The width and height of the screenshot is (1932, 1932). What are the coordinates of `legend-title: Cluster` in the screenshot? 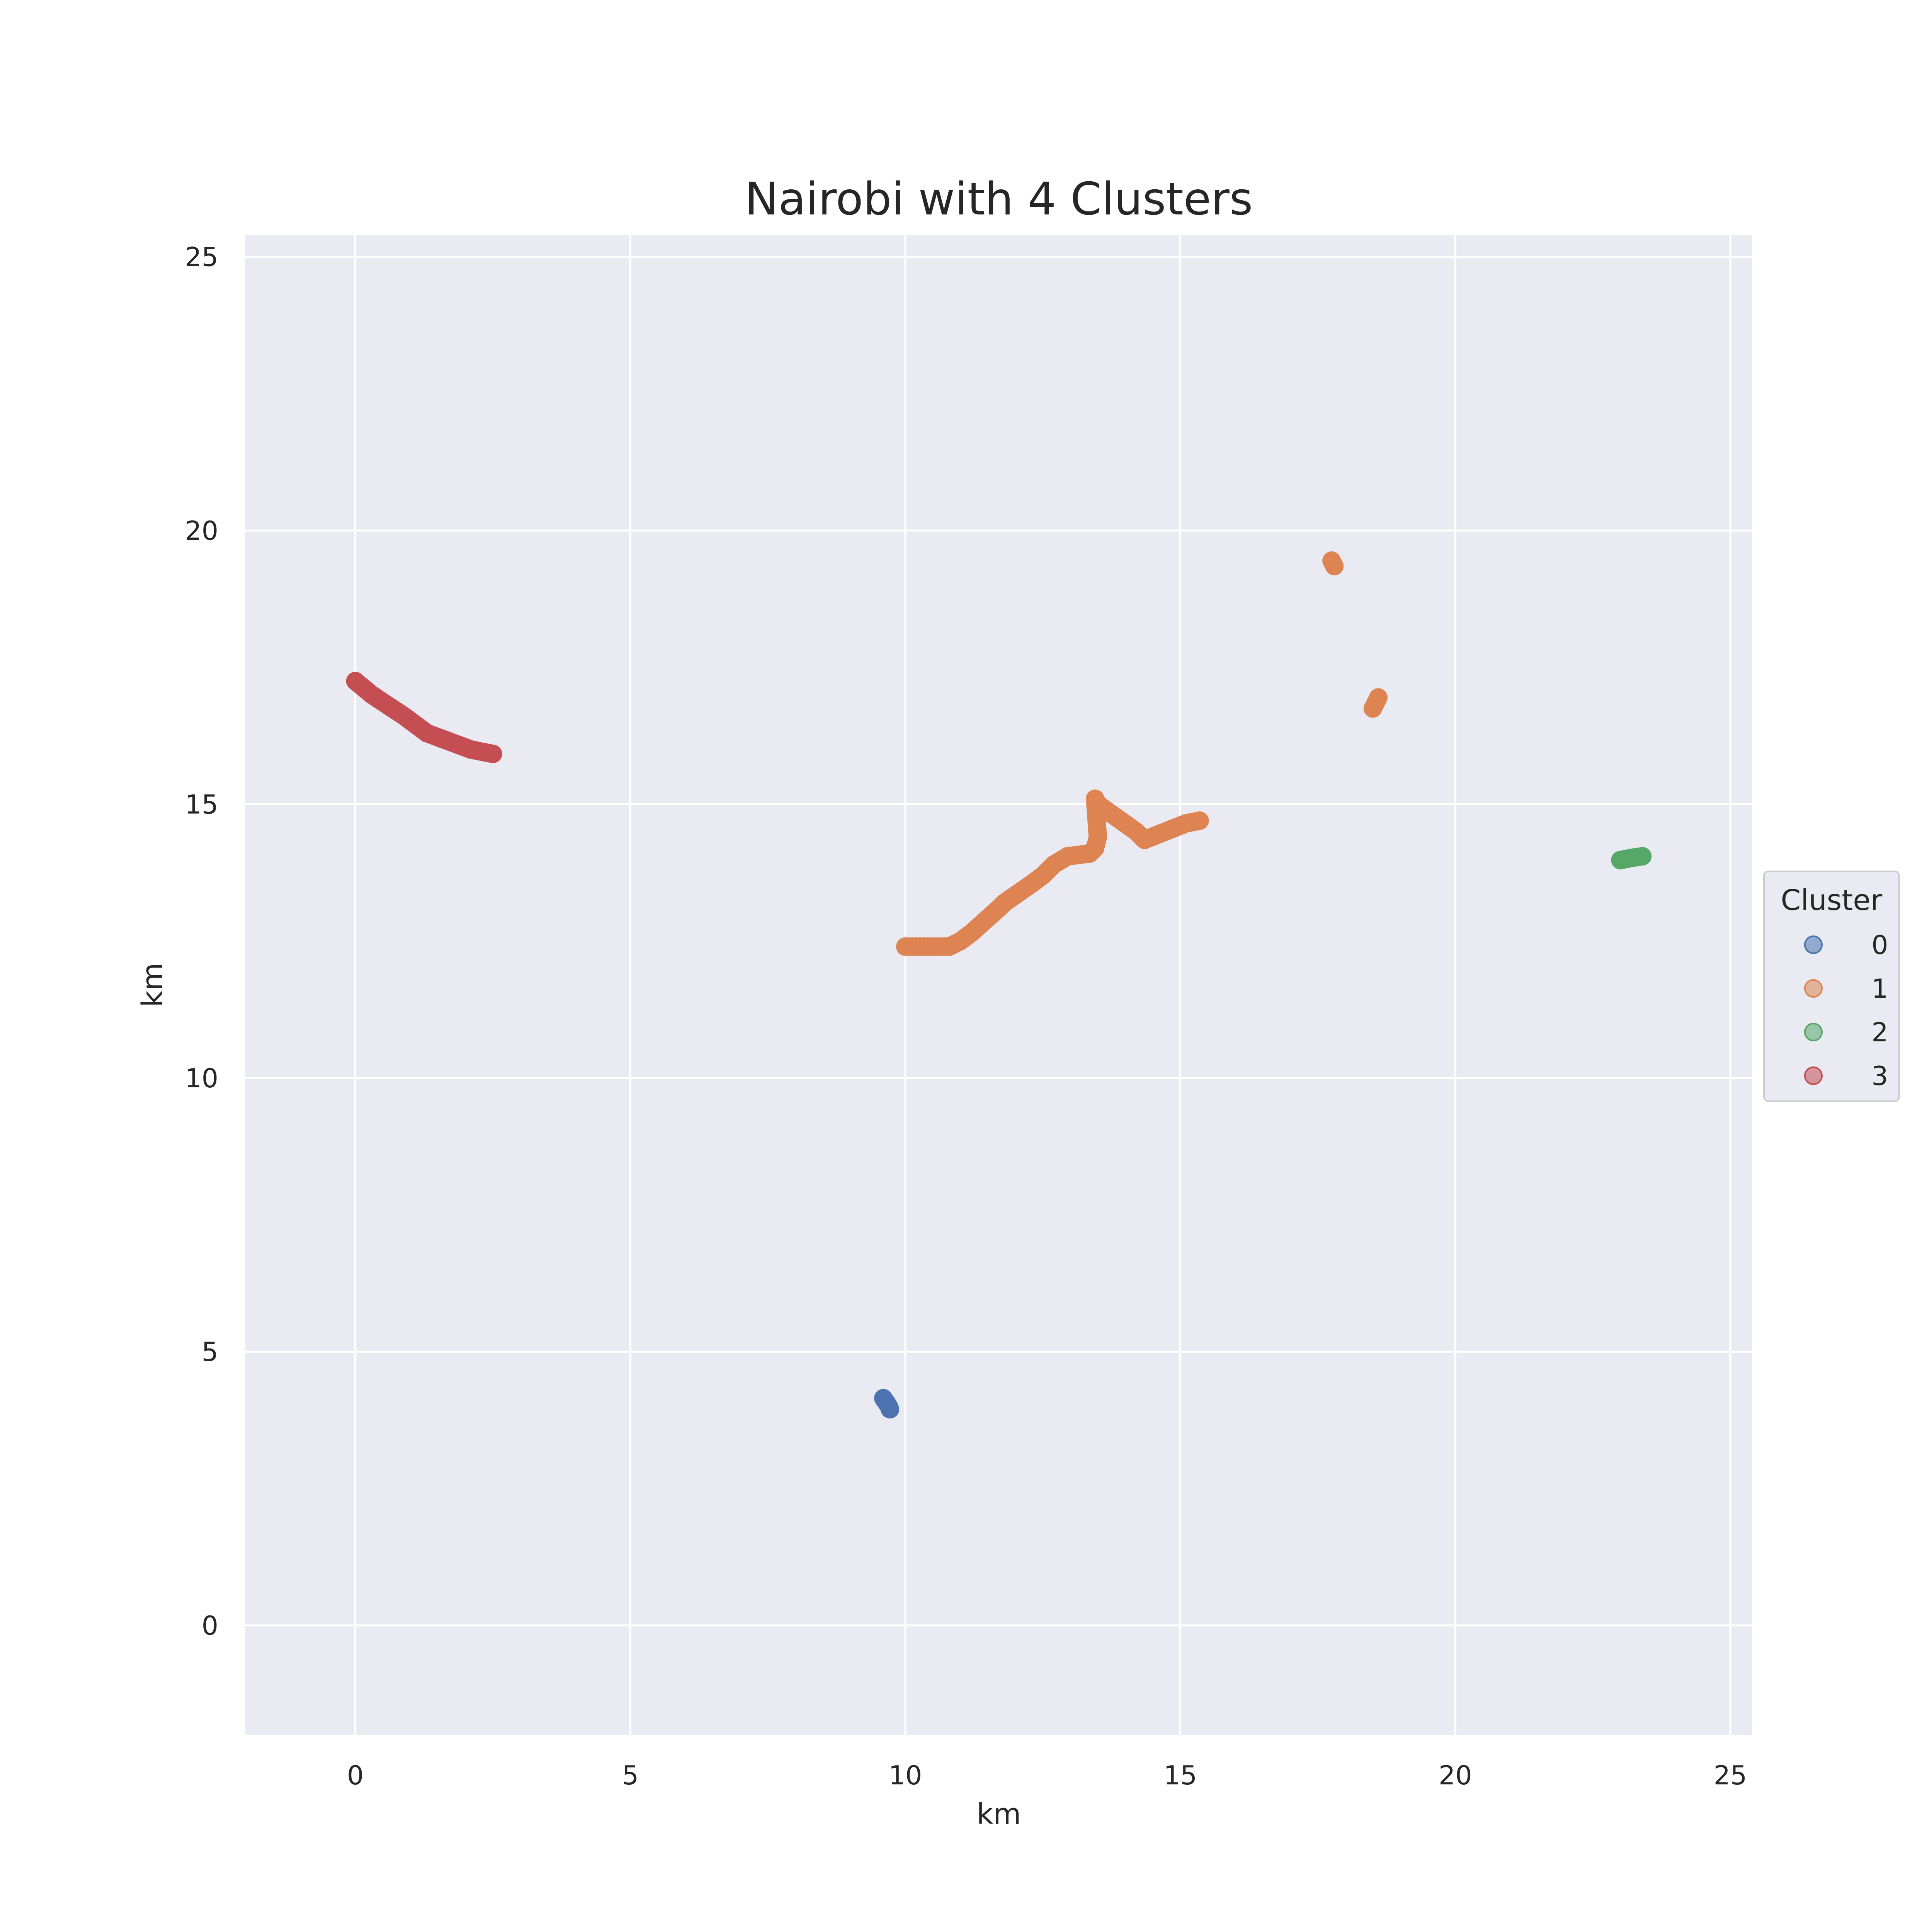 It's located at (1832, 900).